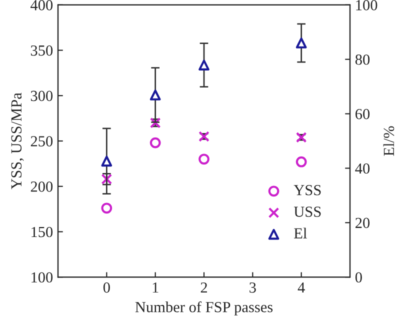  What do you see at coordinates (17, 141) in the screenshot?
I see `y-axis-title: YSS, USS/MPa` at bounding box center [17, 141].